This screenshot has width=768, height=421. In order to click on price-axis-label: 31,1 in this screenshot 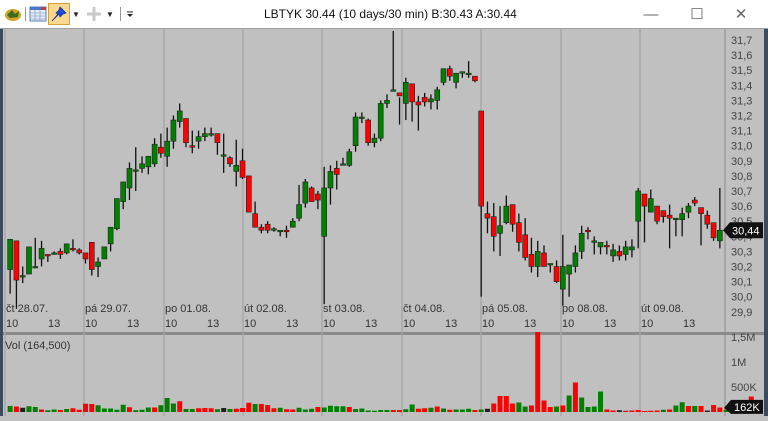, I will do `click(741, 132)`.